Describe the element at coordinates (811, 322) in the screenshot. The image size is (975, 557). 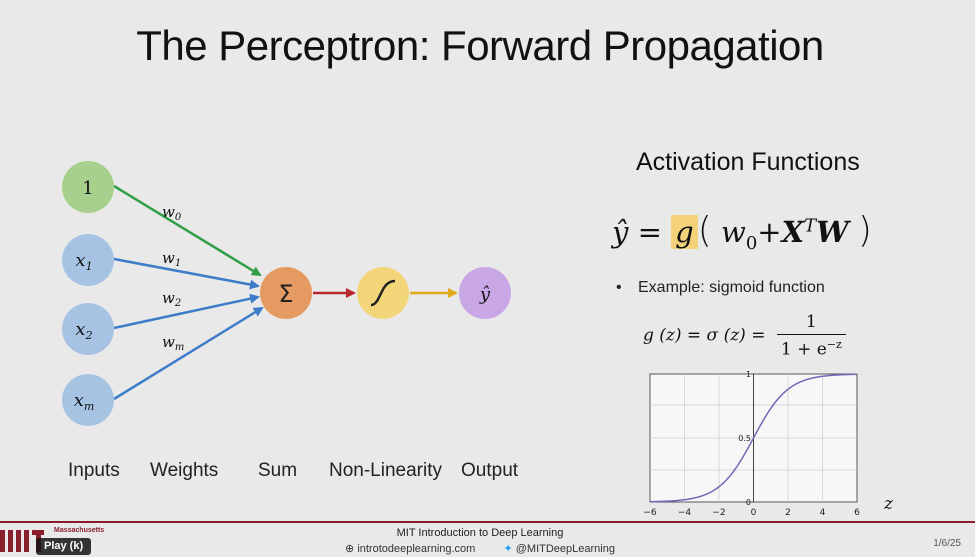
I see `sigmoid-numerator: 1` at that location.